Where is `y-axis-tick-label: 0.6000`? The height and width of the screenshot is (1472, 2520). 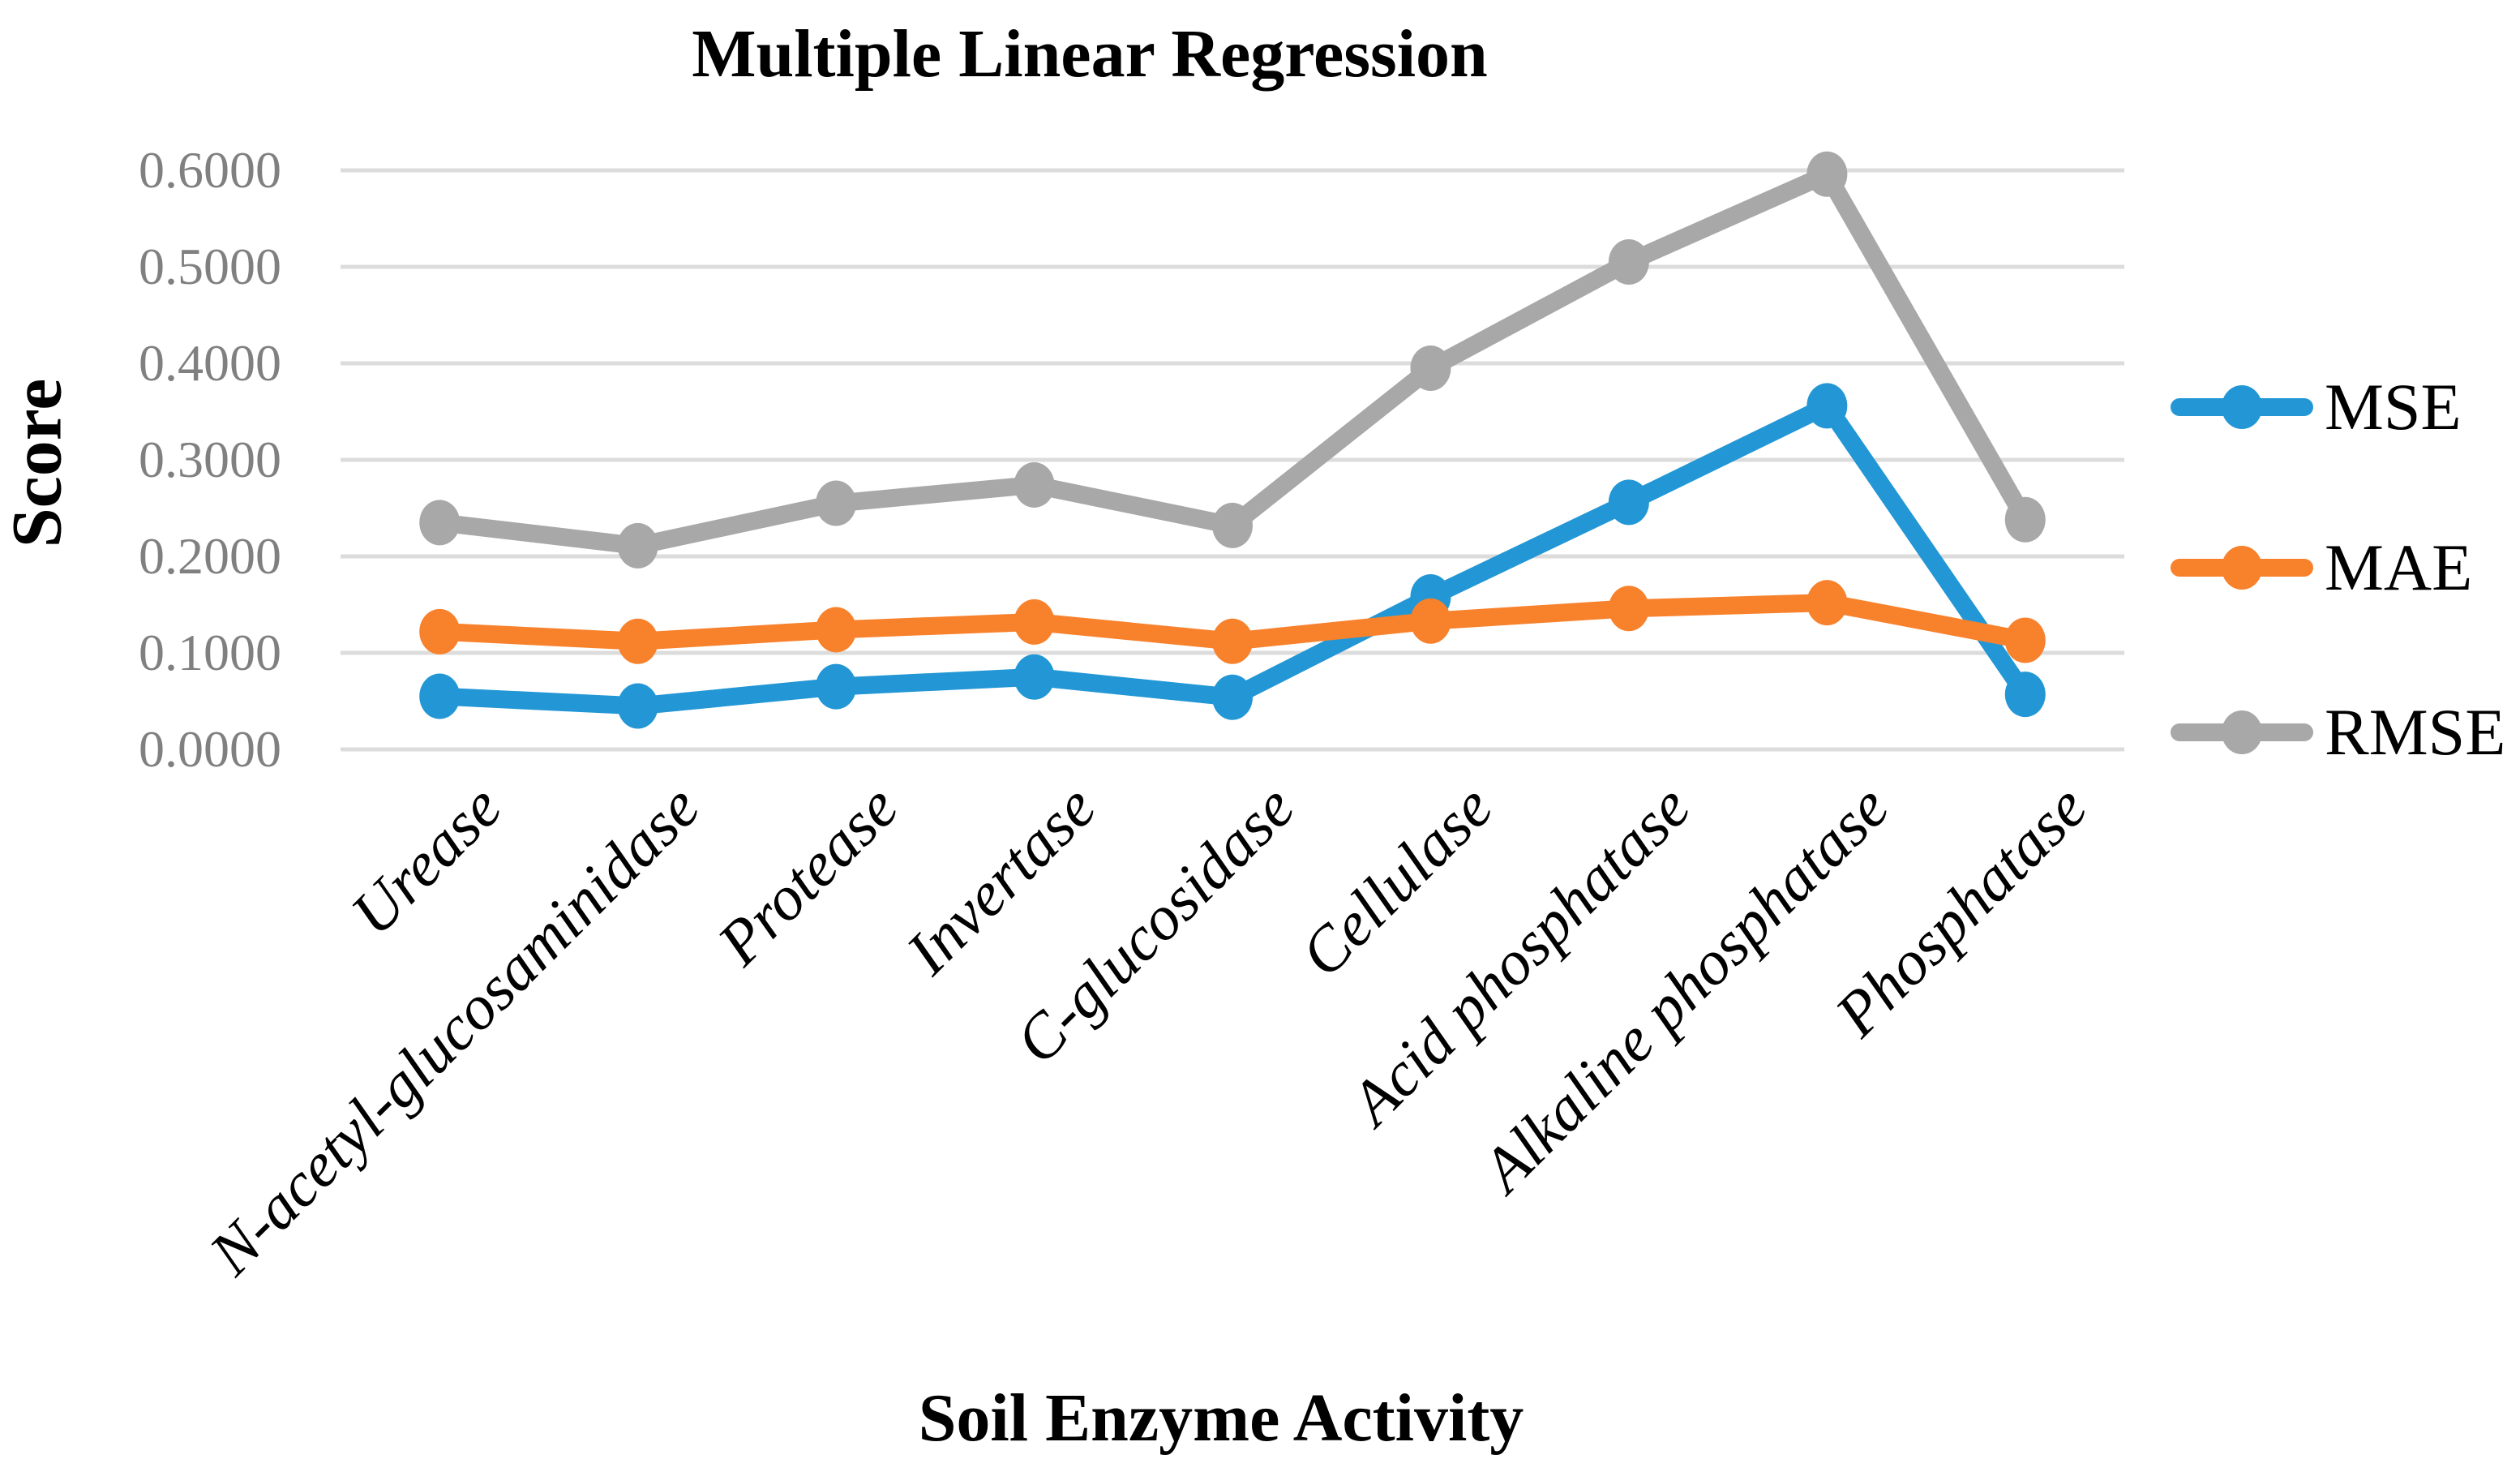 y-axis-tick-label: 0.6000 is located at coordinates (210, 170).